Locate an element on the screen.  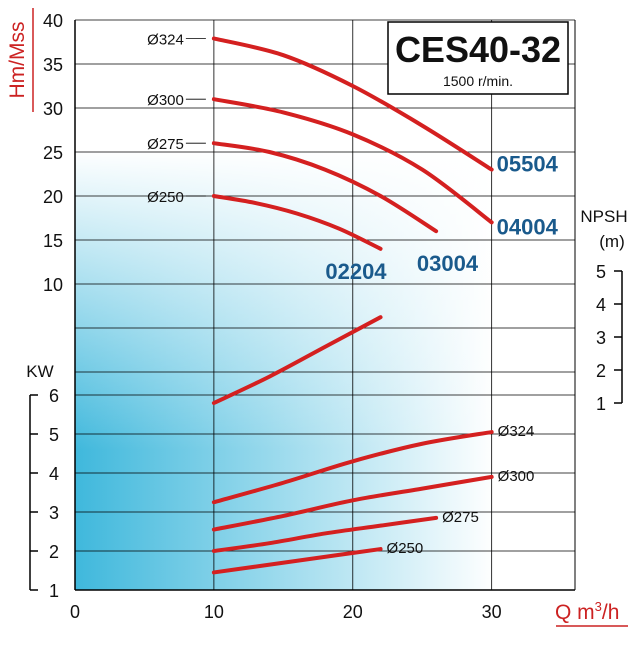
chart-title: CES40-32 is located at coordinates (478, 49).